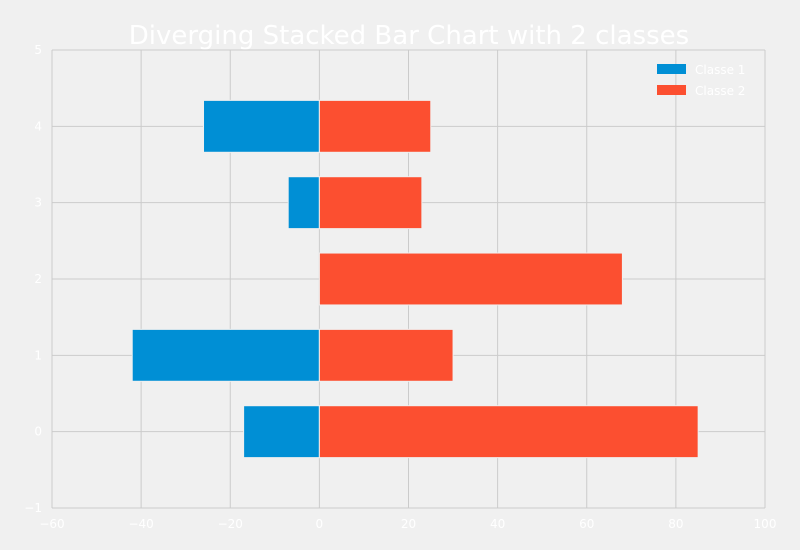 This screenshot has height=550, width=800. I want to click on x-tick-label: 0, so click(320, 524).